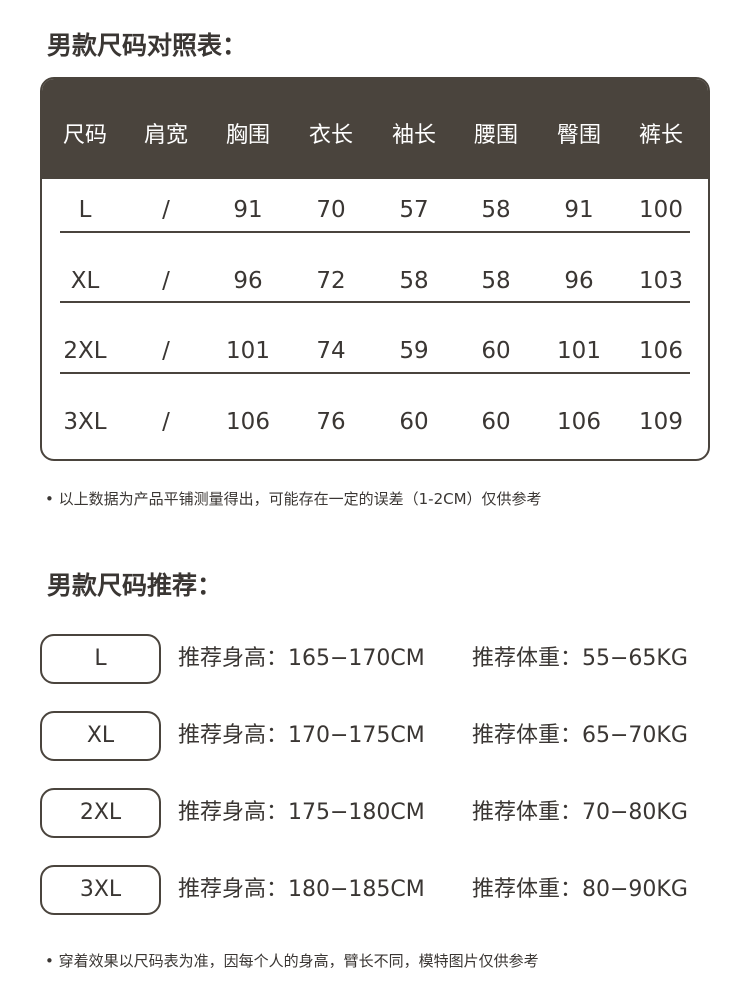  What do you see at coordinates (414, 351) in the screenshot?
I see `table-cell: 59` at bounding box center [414, 351].